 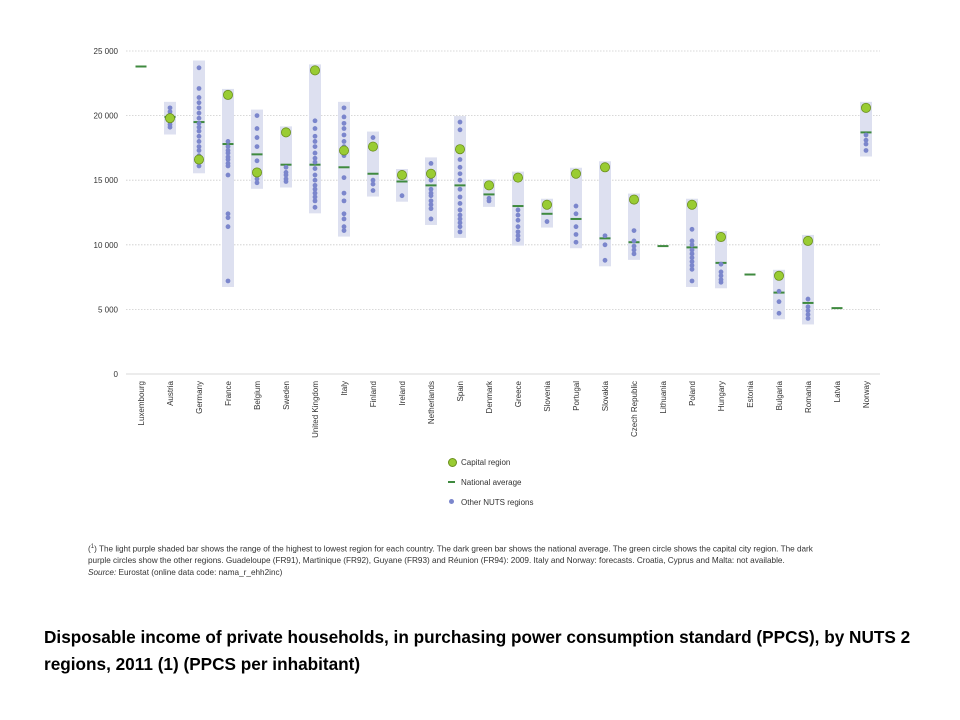 I want to click on source-label: Source:, so click(x=102, y=572).